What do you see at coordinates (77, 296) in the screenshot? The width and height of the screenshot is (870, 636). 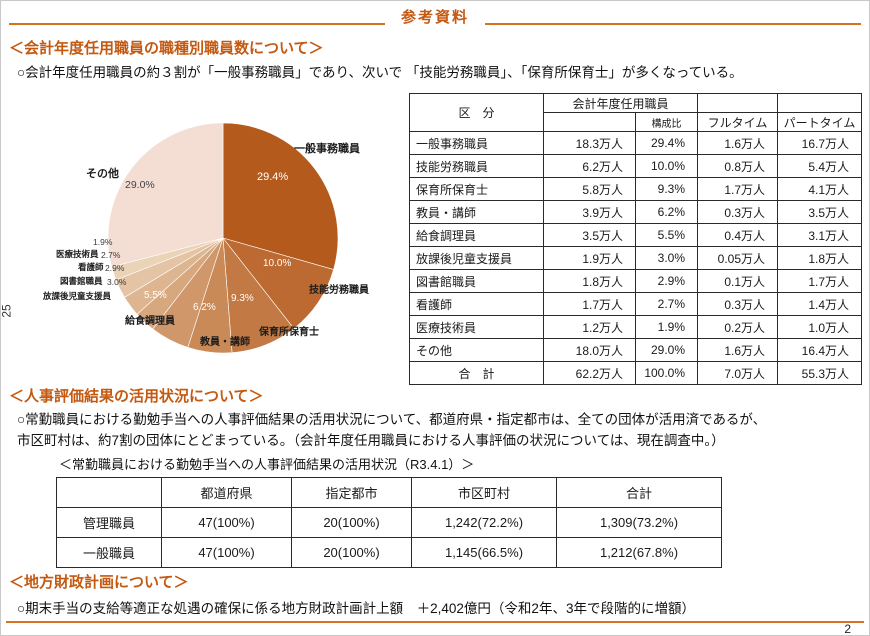 I see `pie-label-afterschool-support: 放課後児童支援員` at bounding box center [77, 296].